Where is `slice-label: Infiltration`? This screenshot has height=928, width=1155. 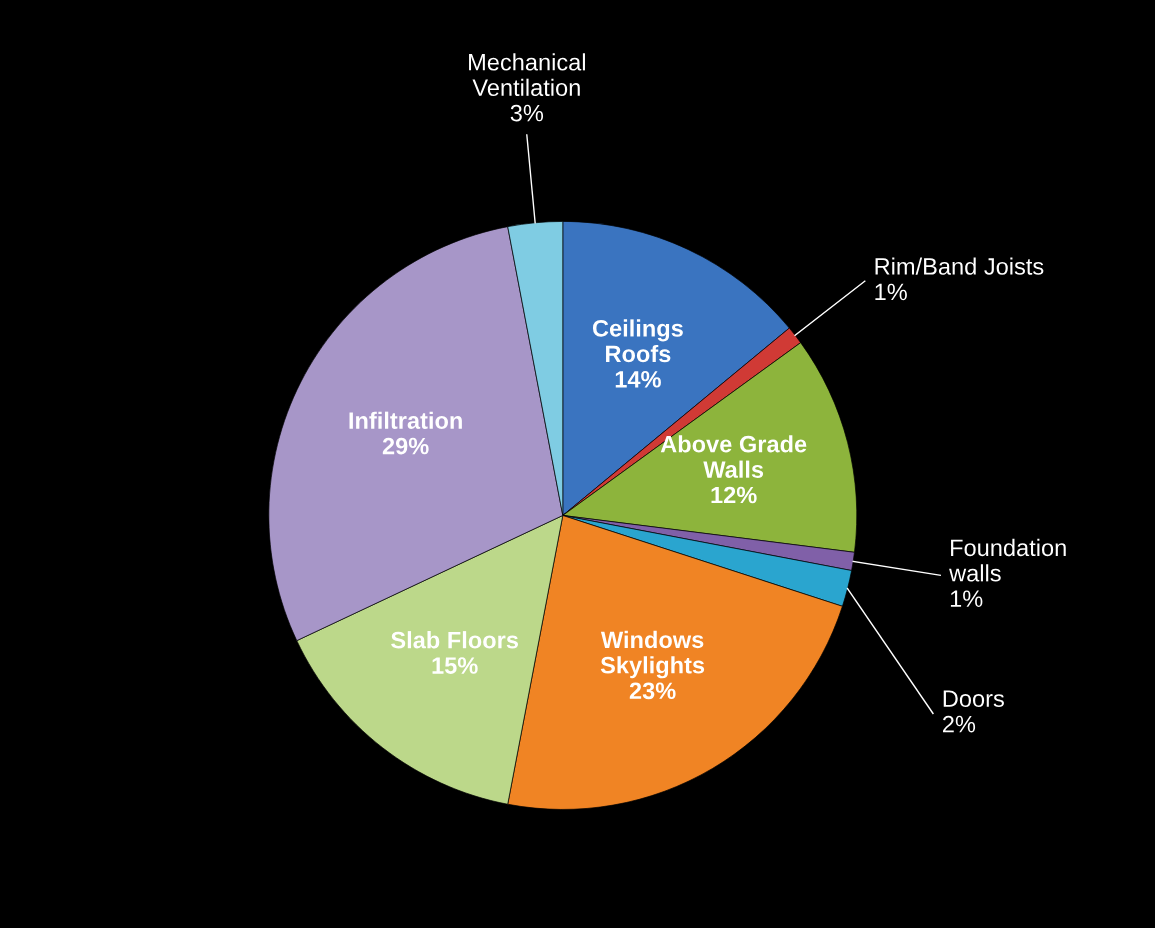
slice-label: Infiltration is located at coordinates (405, 420).